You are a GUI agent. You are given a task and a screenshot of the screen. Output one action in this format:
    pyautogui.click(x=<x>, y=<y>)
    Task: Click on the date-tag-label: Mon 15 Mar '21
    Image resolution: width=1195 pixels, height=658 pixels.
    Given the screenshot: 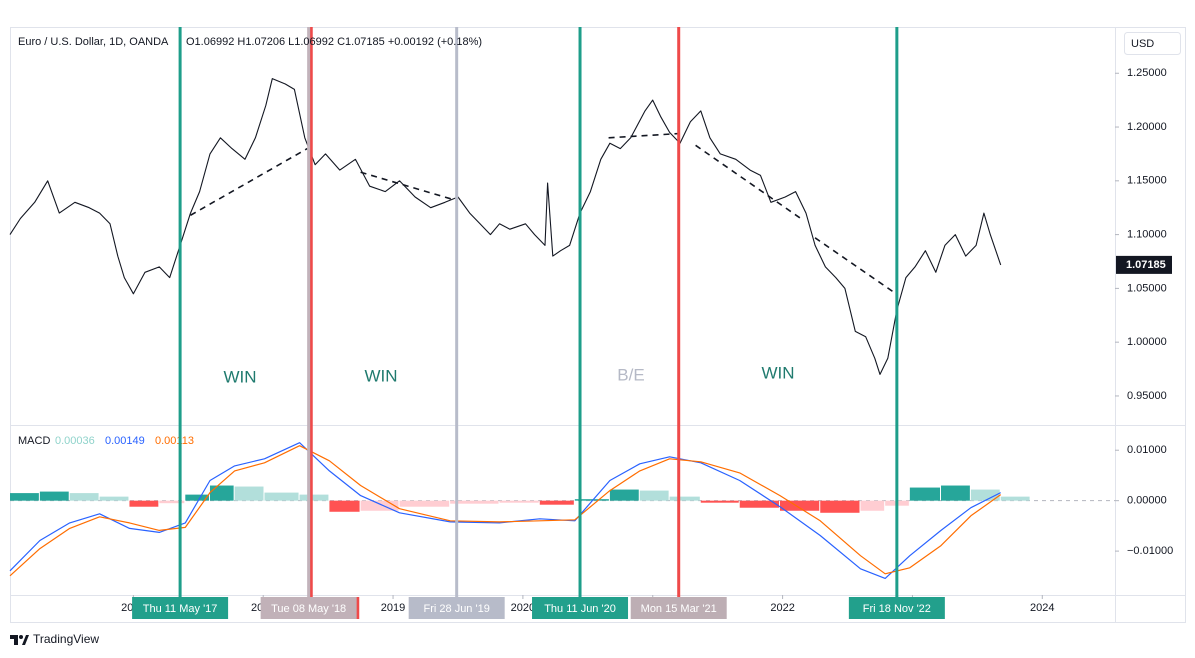 What is the action you would take?
    pyautogui.click(x=679, y=609)
    